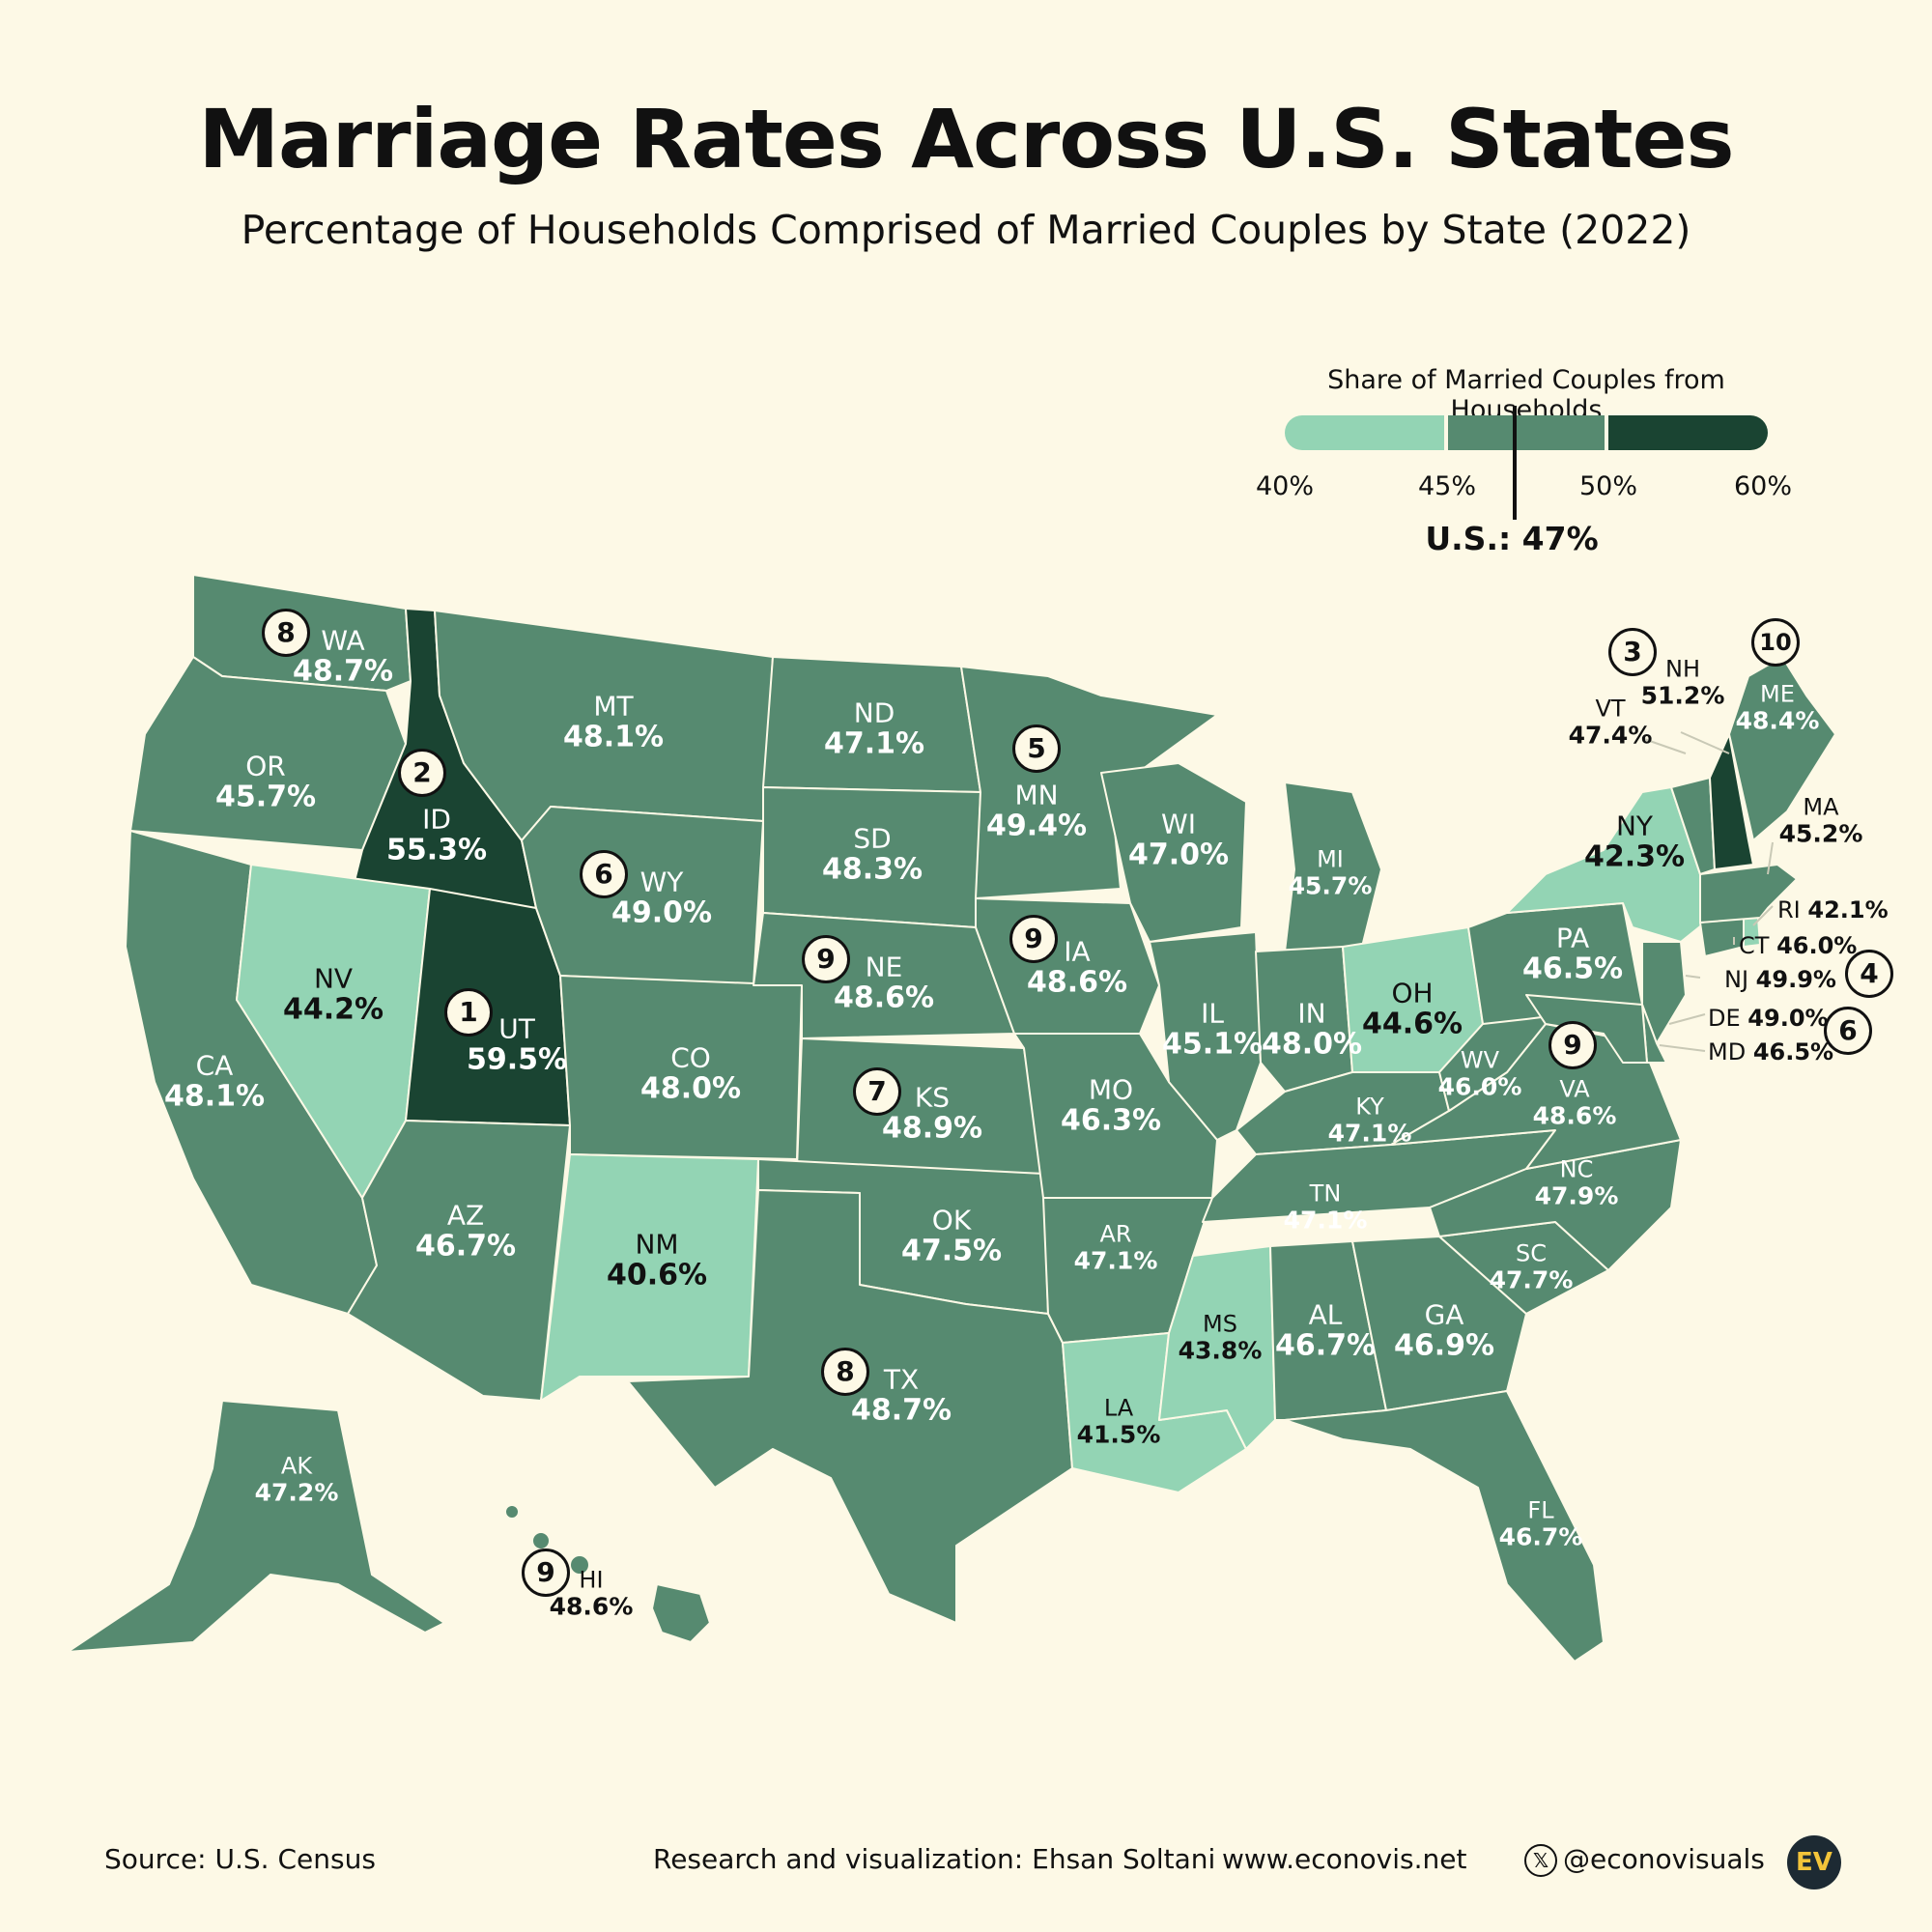 Image resolution: width=1932 pixels, height=1932 pixels. I want to click on website-link: www.econovis.net, so click(1344, 1859).